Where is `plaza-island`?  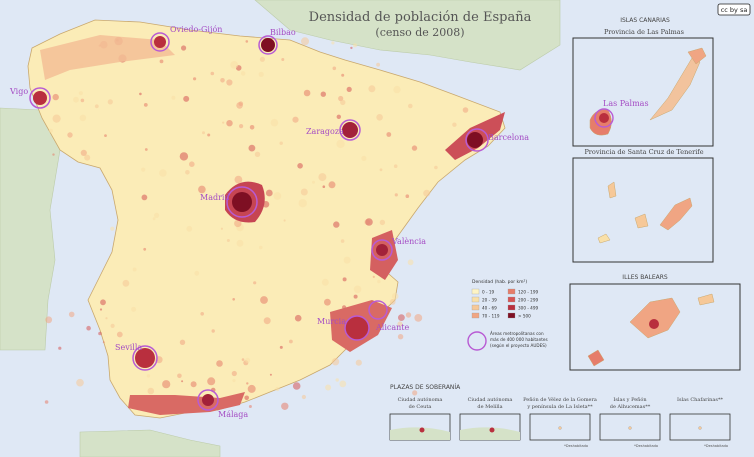 plaza-island is located at coordinates (630, 428).